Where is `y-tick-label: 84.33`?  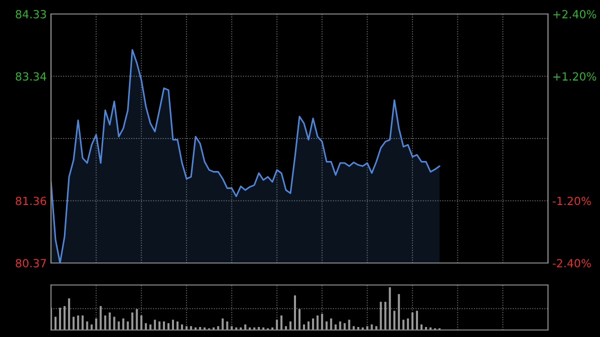
y-tick-label: 84.33 is located at coordinates (31, 14).